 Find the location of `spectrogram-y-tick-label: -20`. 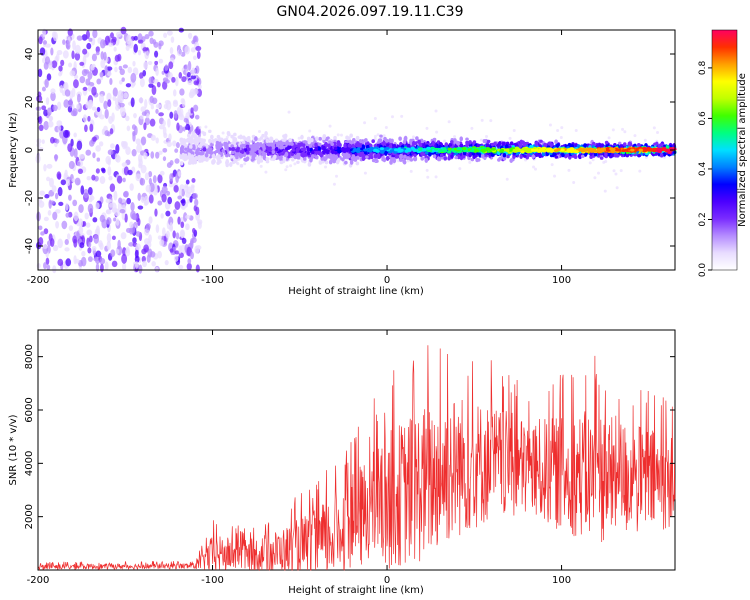

spectrogram-y-tick-label: -20 is located at coordinates (29, 198).